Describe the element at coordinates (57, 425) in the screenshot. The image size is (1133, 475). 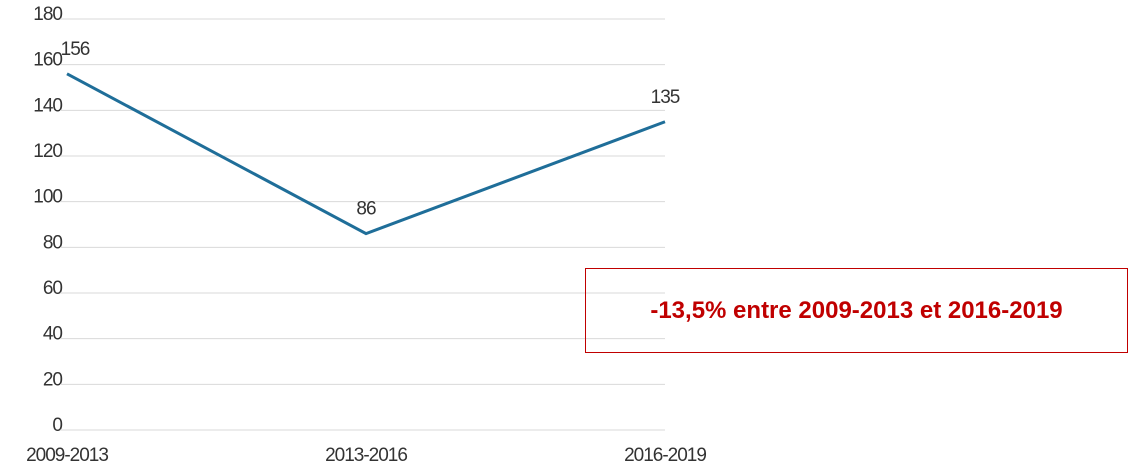
I see `y-tick-label: 0` at that location.